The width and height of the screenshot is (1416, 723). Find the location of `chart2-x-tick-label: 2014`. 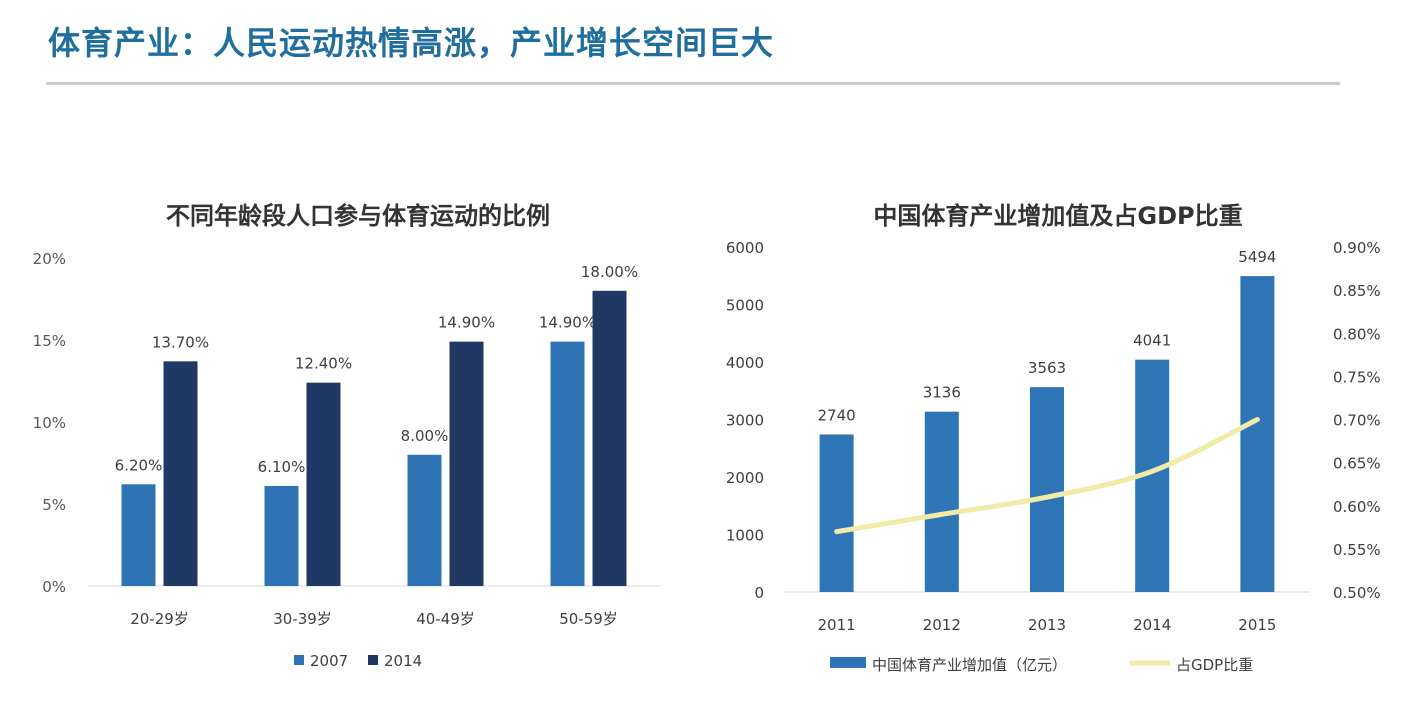

chart2-x-tick-label: 2014 is located at coordinates (1152, 625).